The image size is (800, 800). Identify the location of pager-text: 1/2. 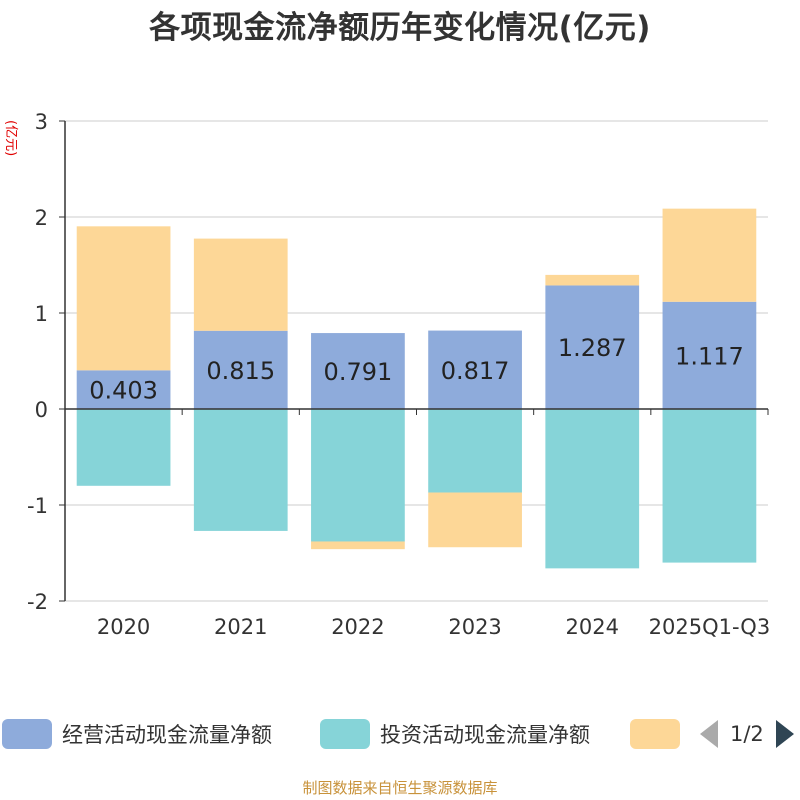
(747, 734).